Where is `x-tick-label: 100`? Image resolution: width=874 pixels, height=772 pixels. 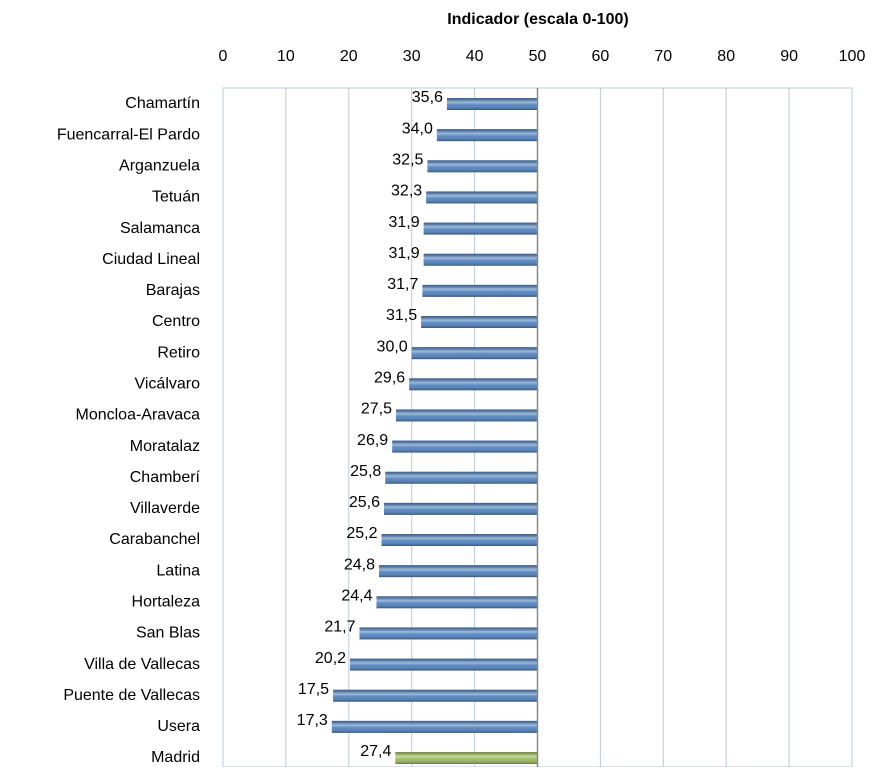
x-tick-label: 100 is located at coordinates (852, 56).